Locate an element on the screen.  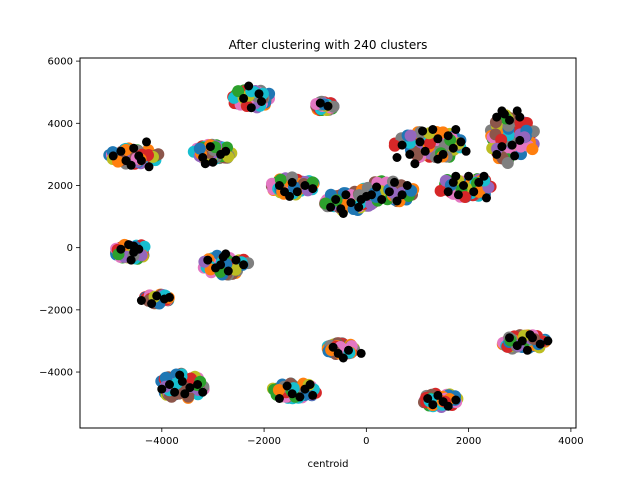
y-tick-label: 2000 is located at coordinates (60, 186).